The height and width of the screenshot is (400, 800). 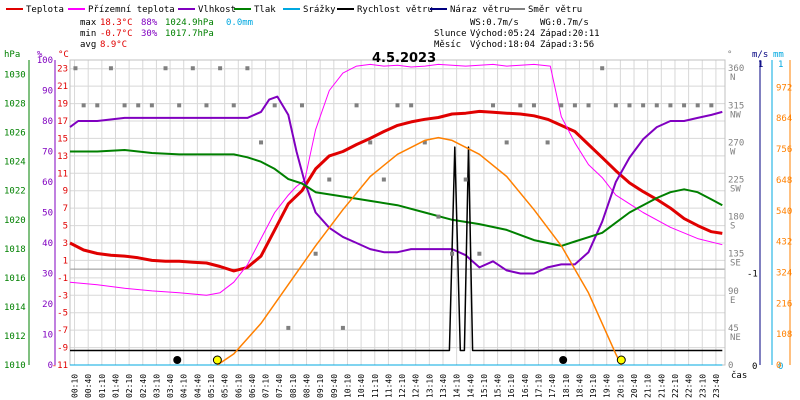 I want to click on hpa-tick: 1022, so click(x=15, y=192).